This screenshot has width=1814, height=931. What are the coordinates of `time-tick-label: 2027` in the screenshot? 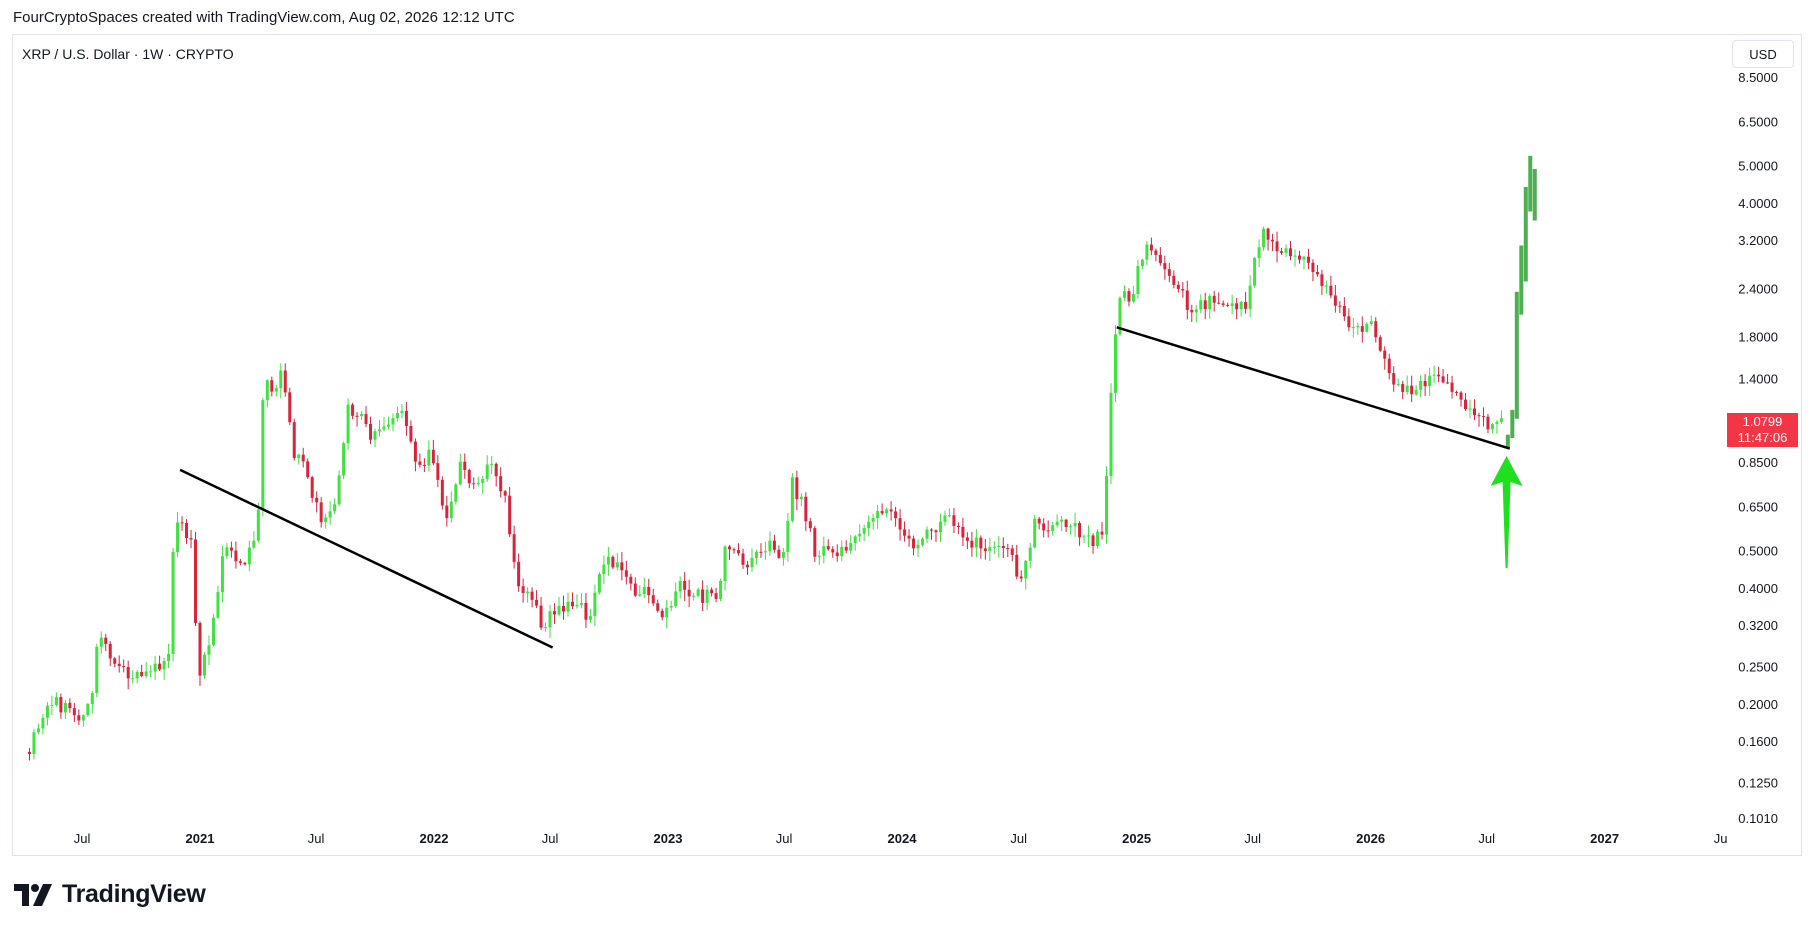 It's located at (1604, 838).